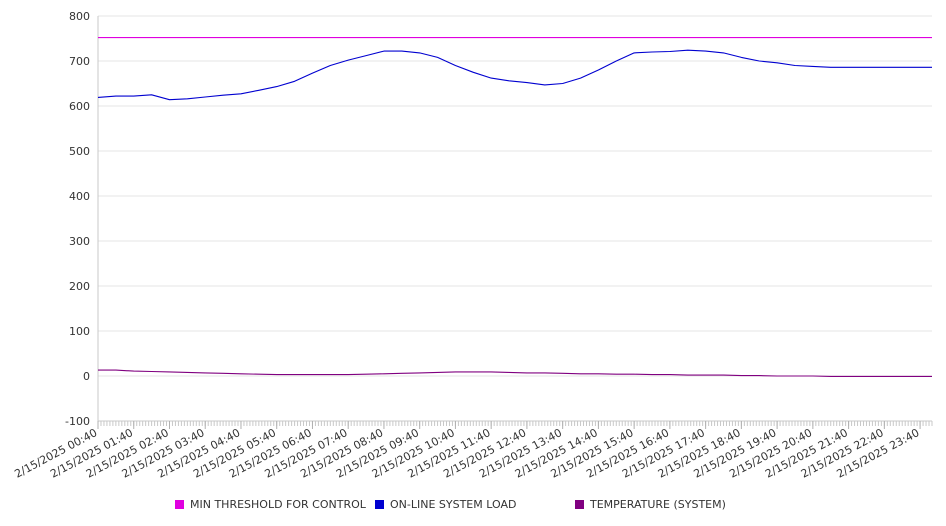 This screenshot has width=946, height=526. I want to click on y-tick-label: 800, so click(79, 16).